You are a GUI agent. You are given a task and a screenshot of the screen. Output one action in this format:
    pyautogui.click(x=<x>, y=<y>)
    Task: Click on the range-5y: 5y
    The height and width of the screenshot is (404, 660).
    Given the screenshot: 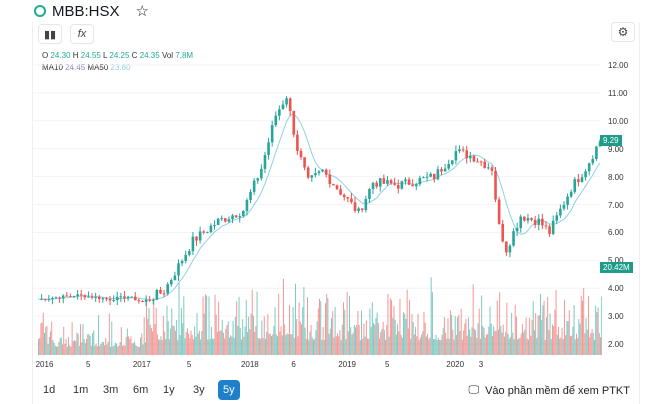 What is the action you would take?
    pyautogui.click(x=229, y=390)
    